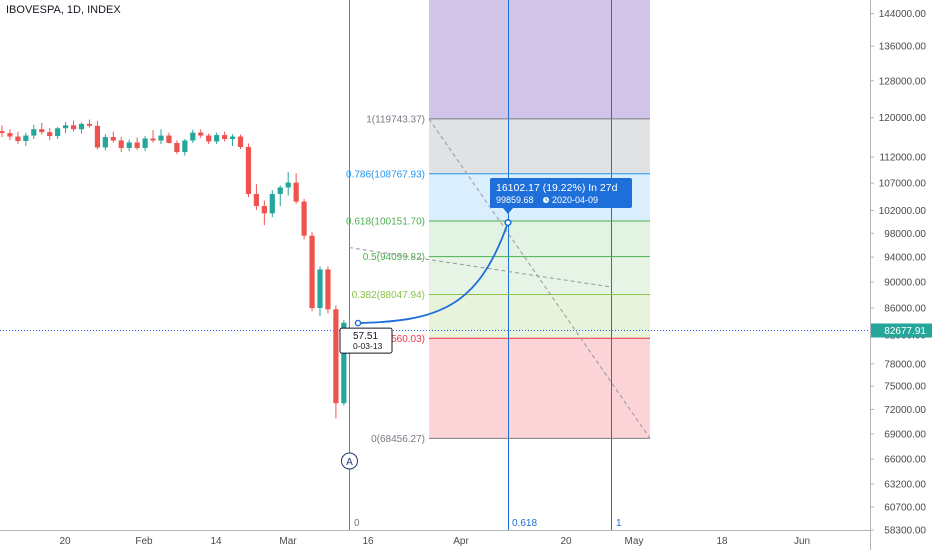  I want to click on projection-sub: 99859.68, so click(515, 200).